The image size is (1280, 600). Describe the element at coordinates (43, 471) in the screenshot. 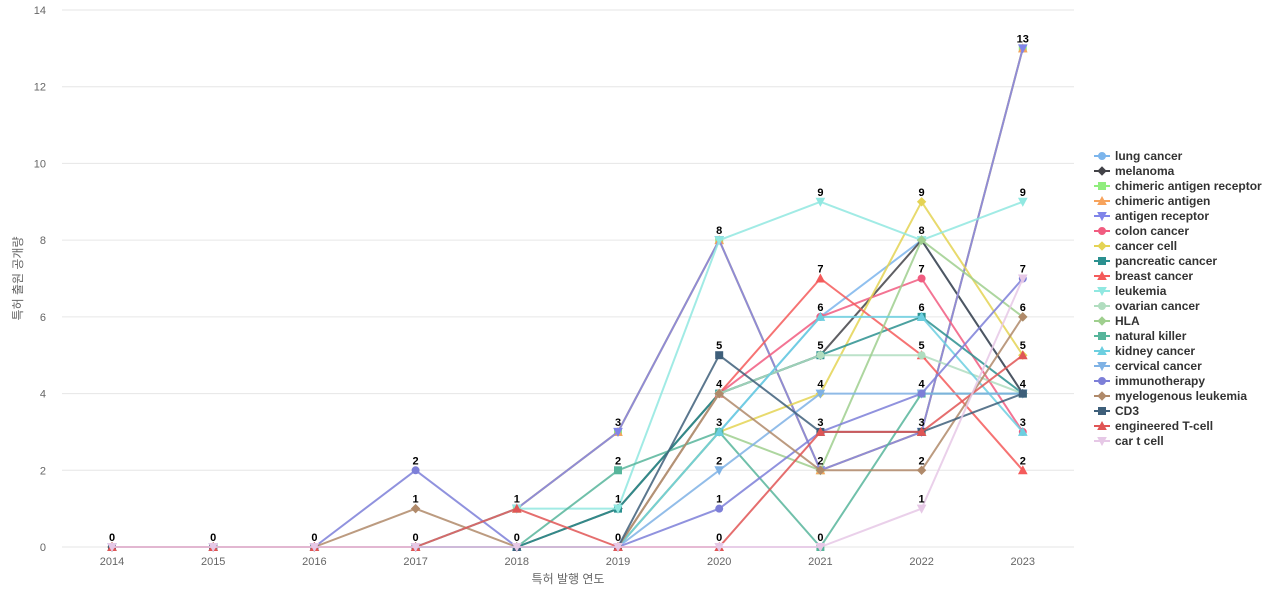

I see `y-tick-label: 2` at that location.